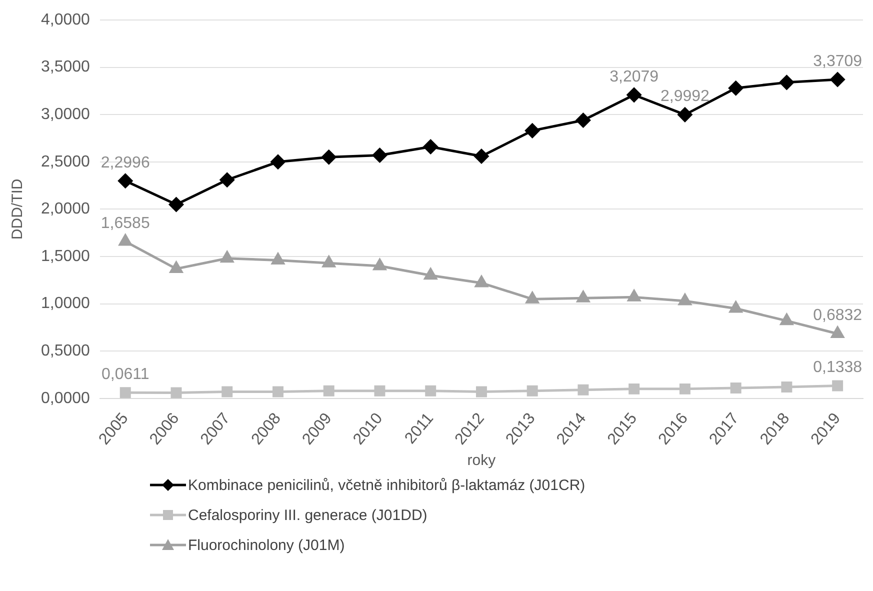 This screenshot has width=873, height=591. Describe the element at coordinates (126, 375) in the screenshot. I see `data-label: 0,0611` at that location.